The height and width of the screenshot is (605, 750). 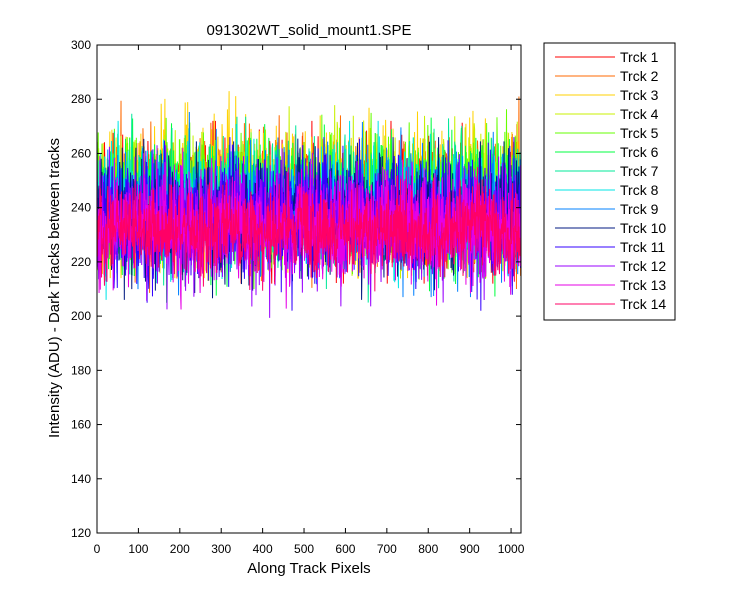 I want to click on legend-label-7: Trck 7, so click(x=639, y=171).